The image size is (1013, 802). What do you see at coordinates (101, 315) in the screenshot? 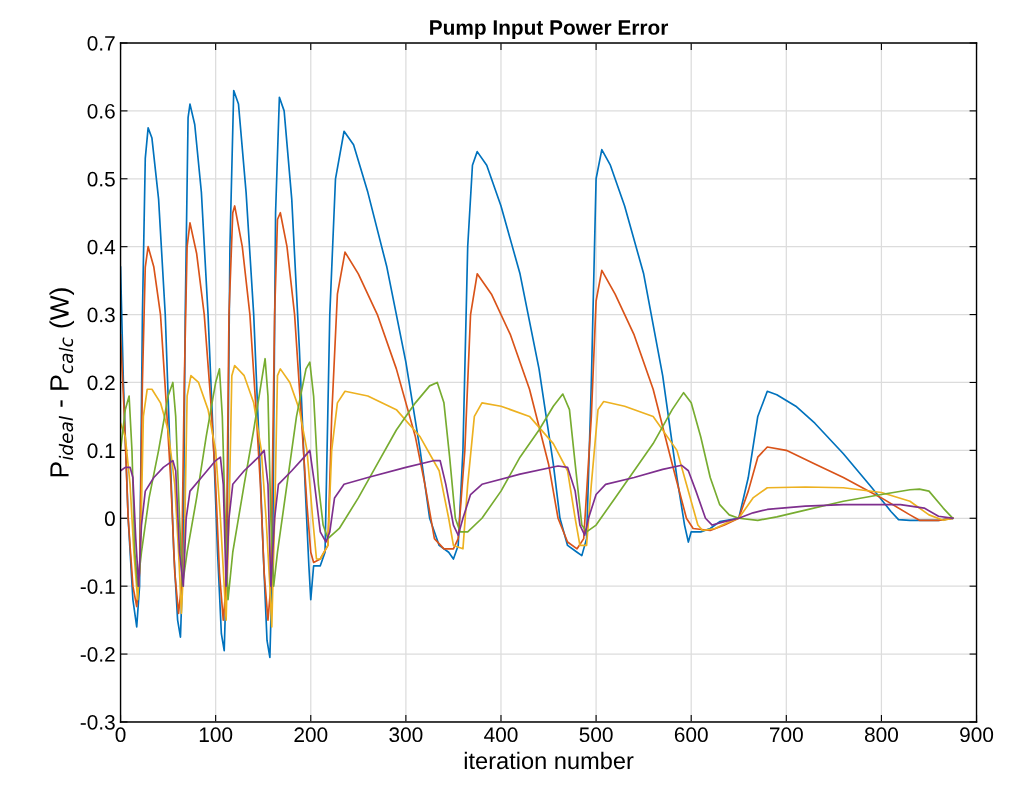
I see `y-tick-label: 0.3` at bounding box center [101, 315].